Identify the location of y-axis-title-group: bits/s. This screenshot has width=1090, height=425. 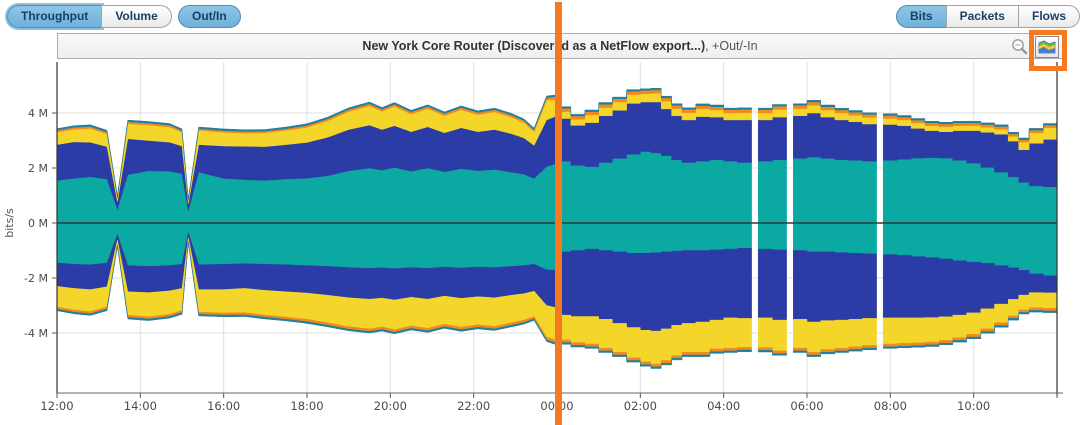
(9, 223).